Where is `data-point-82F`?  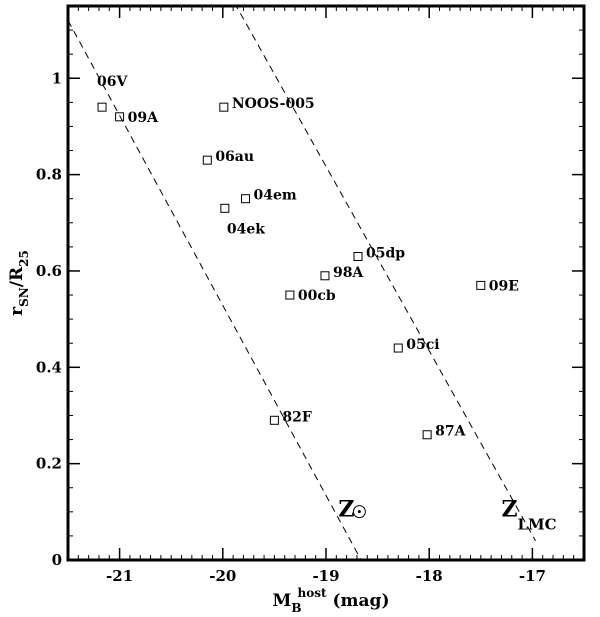
data-point-82F is located at coordinates (274, 420).